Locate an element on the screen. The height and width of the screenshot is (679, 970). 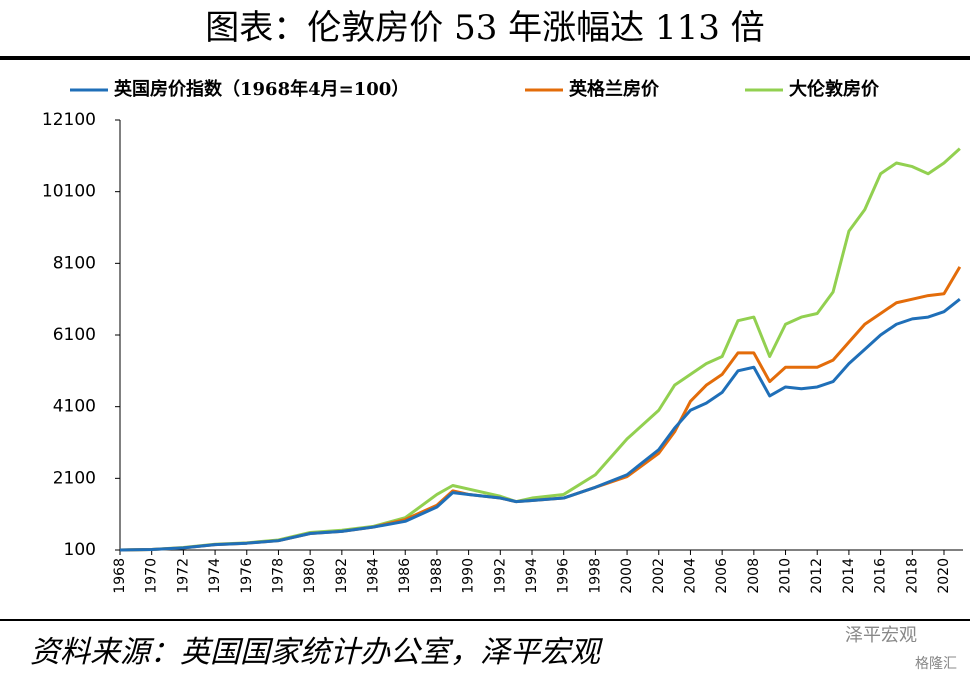
x-tick-label: 2004 is located at coordinates (690, 576).